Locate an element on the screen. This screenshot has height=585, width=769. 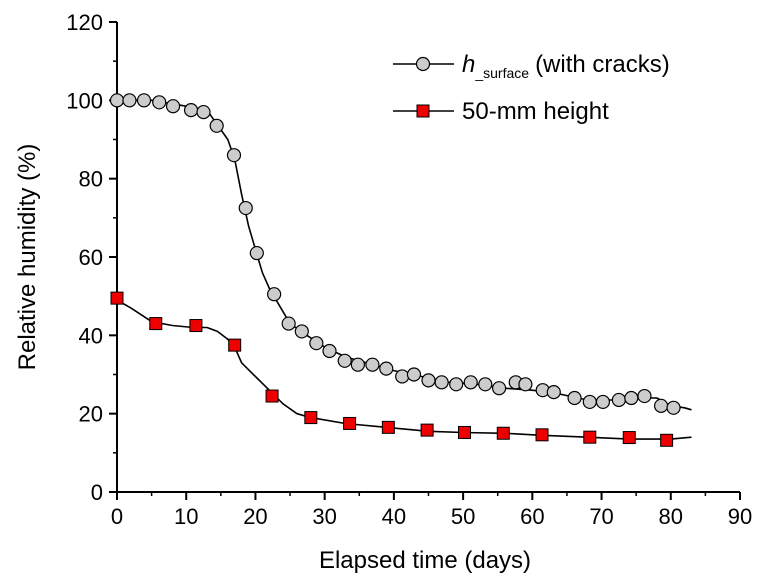
x-tick-label: 50 is located at coordinates (463, 516).